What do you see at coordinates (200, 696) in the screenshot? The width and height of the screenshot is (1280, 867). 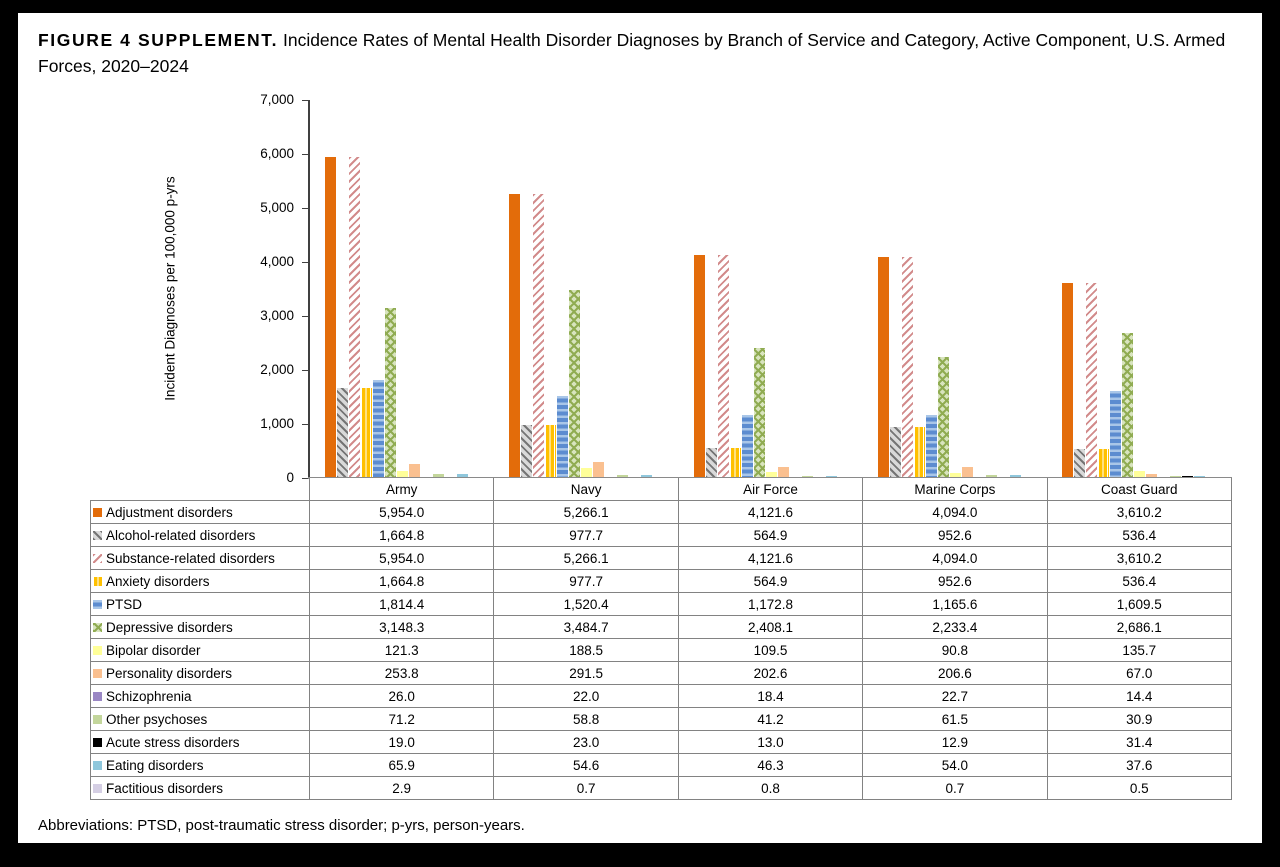 I see `legend-cell-schizophrenia: Schizophrenia` at bounding box center [200, 696].